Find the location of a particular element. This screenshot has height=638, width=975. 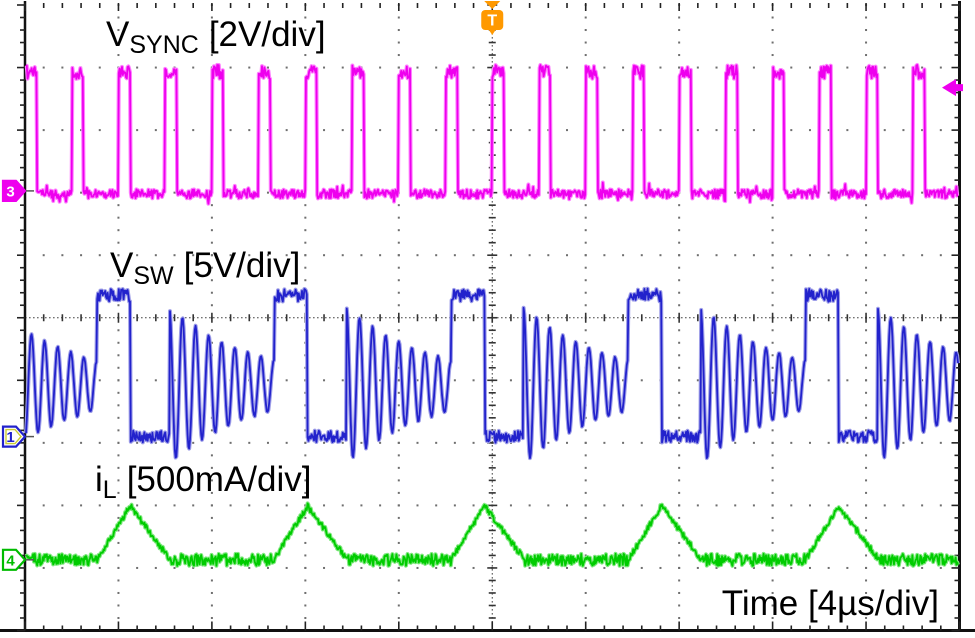

channel-4-marker: 4 is located at coordinates (17, 559).